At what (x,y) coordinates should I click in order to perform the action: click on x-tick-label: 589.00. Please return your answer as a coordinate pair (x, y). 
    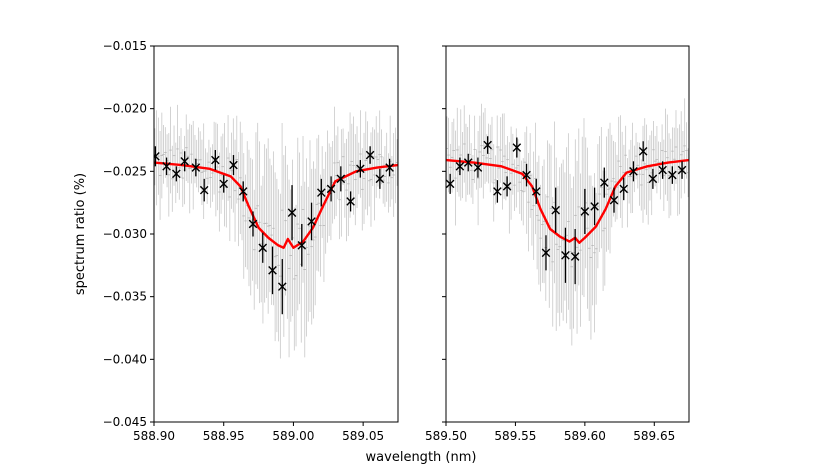
    Looking at the image, I should click on (293, 436).